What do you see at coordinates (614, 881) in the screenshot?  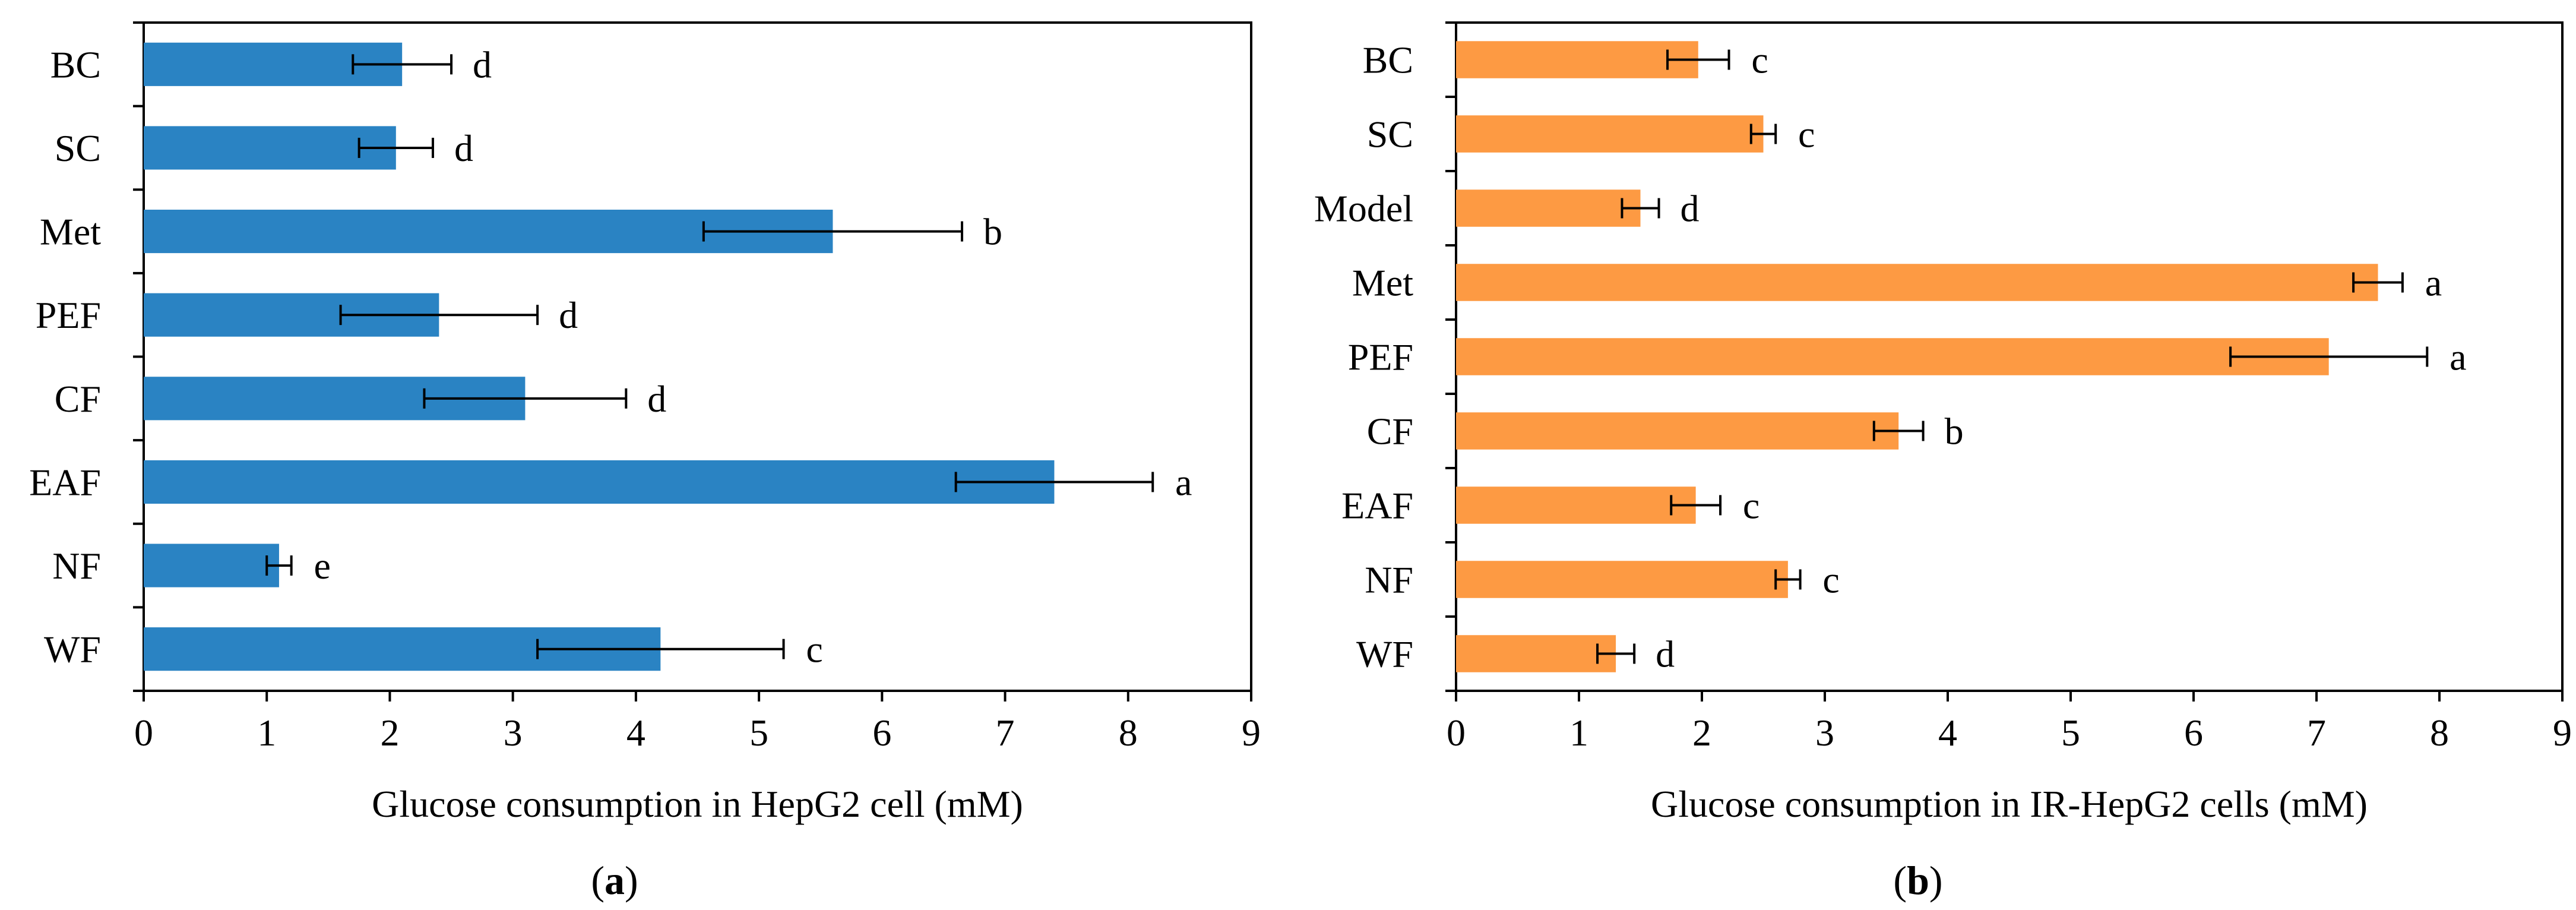 I see `panel-label: (a)` at bounding box center [614, 881].